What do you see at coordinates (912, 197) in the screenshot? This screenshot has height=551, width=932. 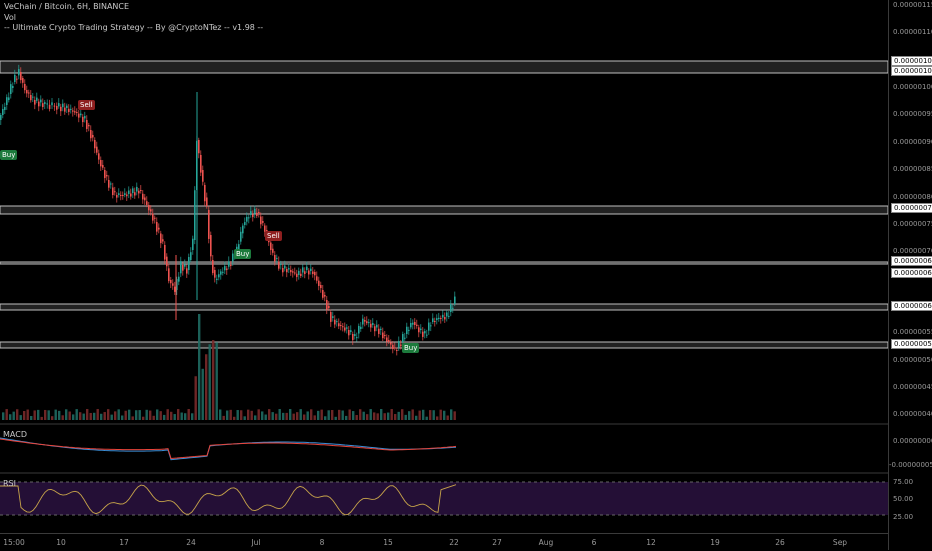 I see `price-tick: 0.00000080` at bounding box center [912, 197].